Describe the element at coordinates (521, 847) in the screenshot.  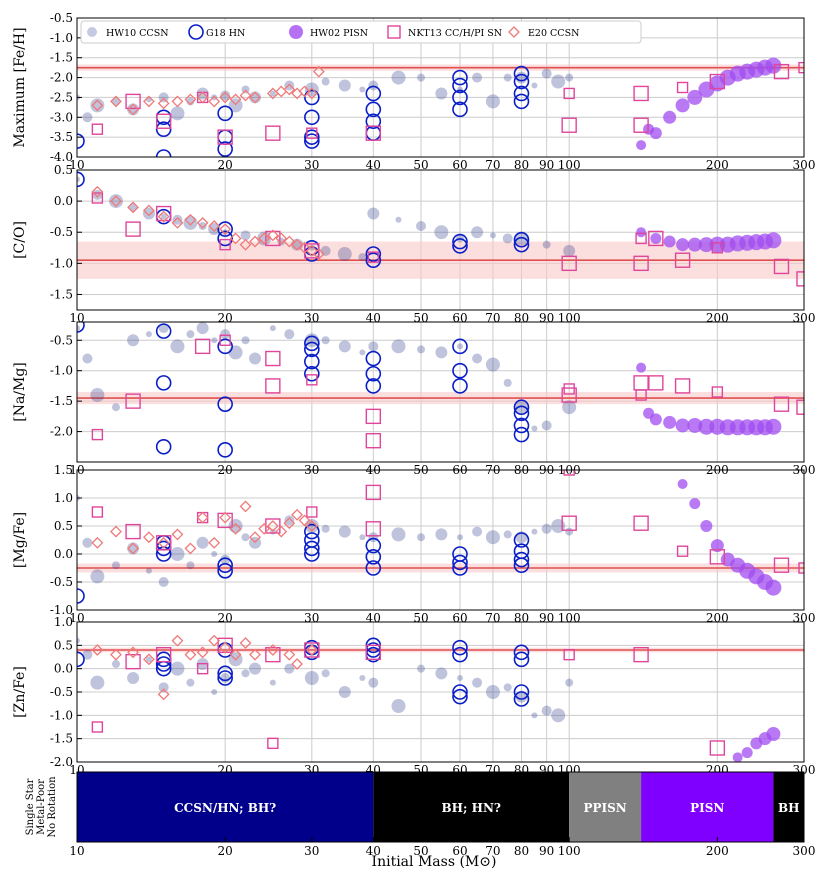
I see `bottom-x-tick: 80` at that location.